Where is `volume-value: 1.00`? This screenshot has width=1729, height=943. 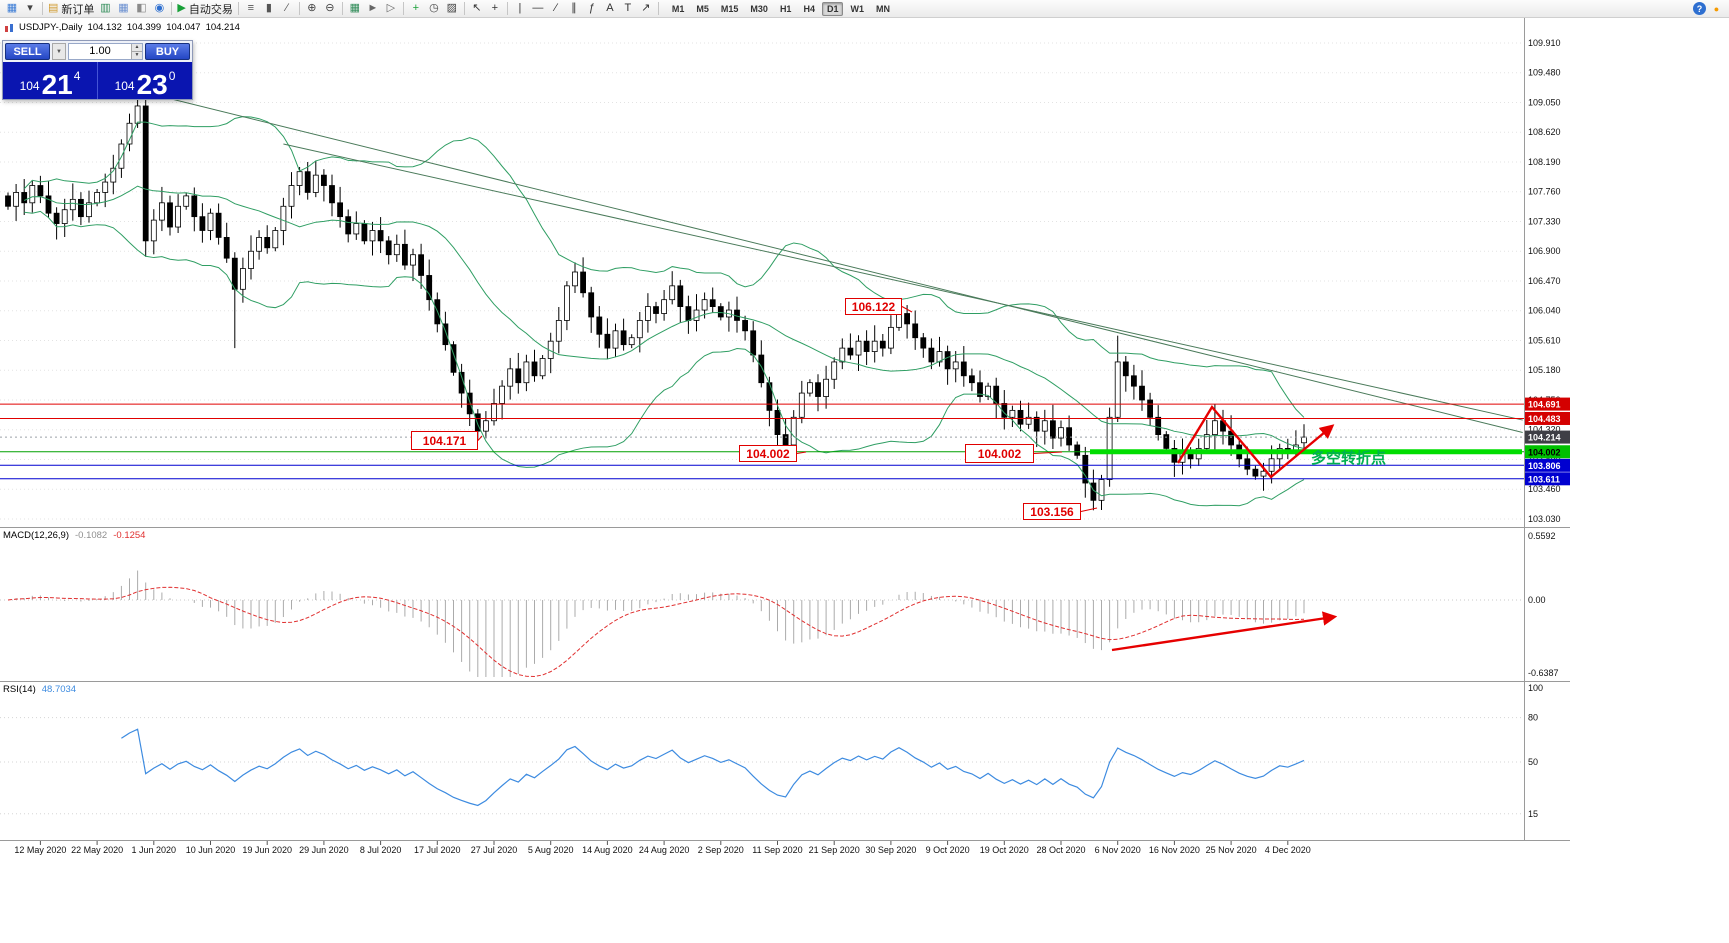 volume-value: 1.00 is located at coordinates (100, 51).